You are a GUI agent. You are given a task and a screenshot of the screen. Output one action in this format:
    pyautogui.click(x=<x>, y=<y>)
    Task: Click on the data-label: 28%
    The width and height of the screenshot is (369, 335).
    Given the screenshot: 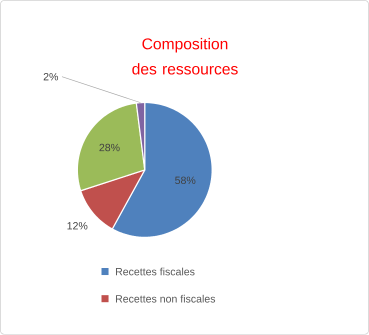 What is the action you would take?
    pyautogui.click(x=109, y=148)
    